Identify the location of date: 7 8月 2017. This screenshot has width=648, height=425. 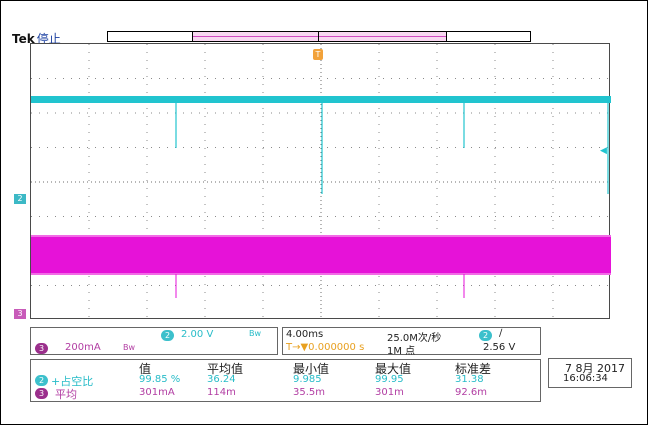
(595, 368).